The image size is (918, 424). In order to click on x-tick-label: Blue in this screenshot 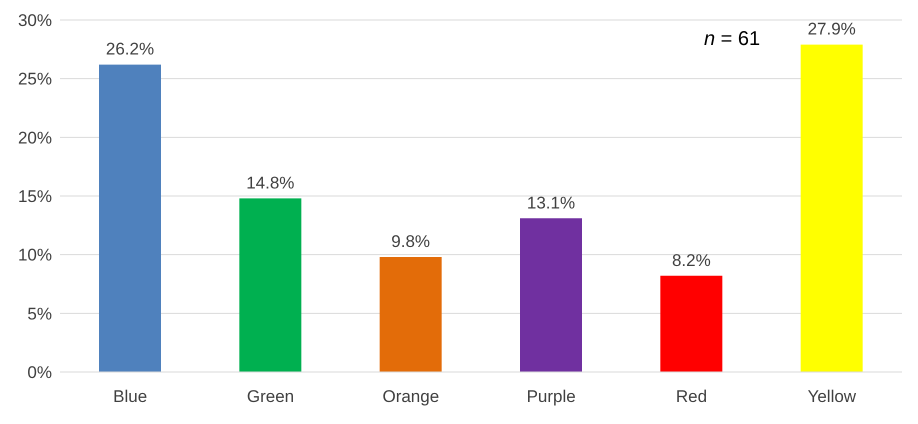, I will do `click(130, 396)`.